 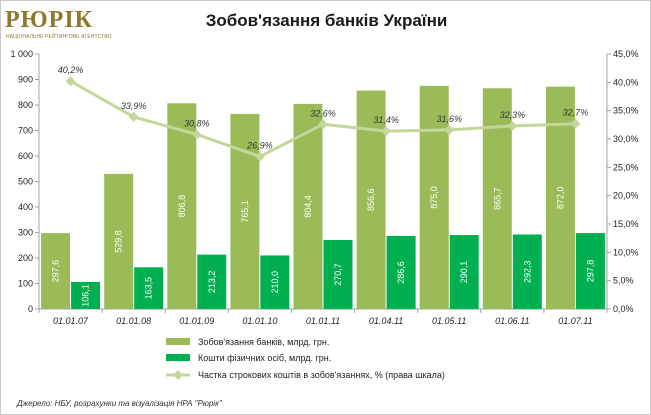 I want to click on legend-swatch-share-marker, so click(x=178, y=375).